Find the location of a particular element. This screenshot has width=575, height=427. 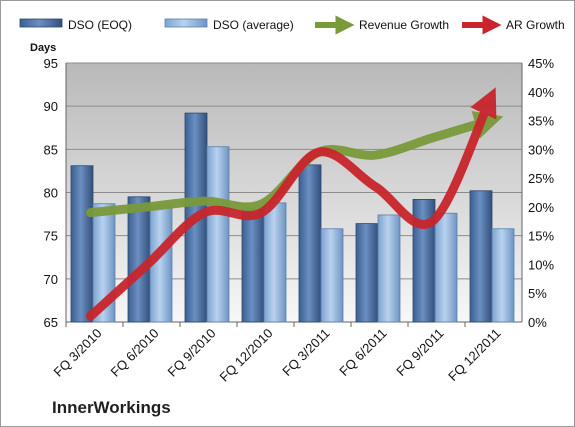

legend-label-revenue-growth: Revenue Growth is located at coordinates (404, 25).